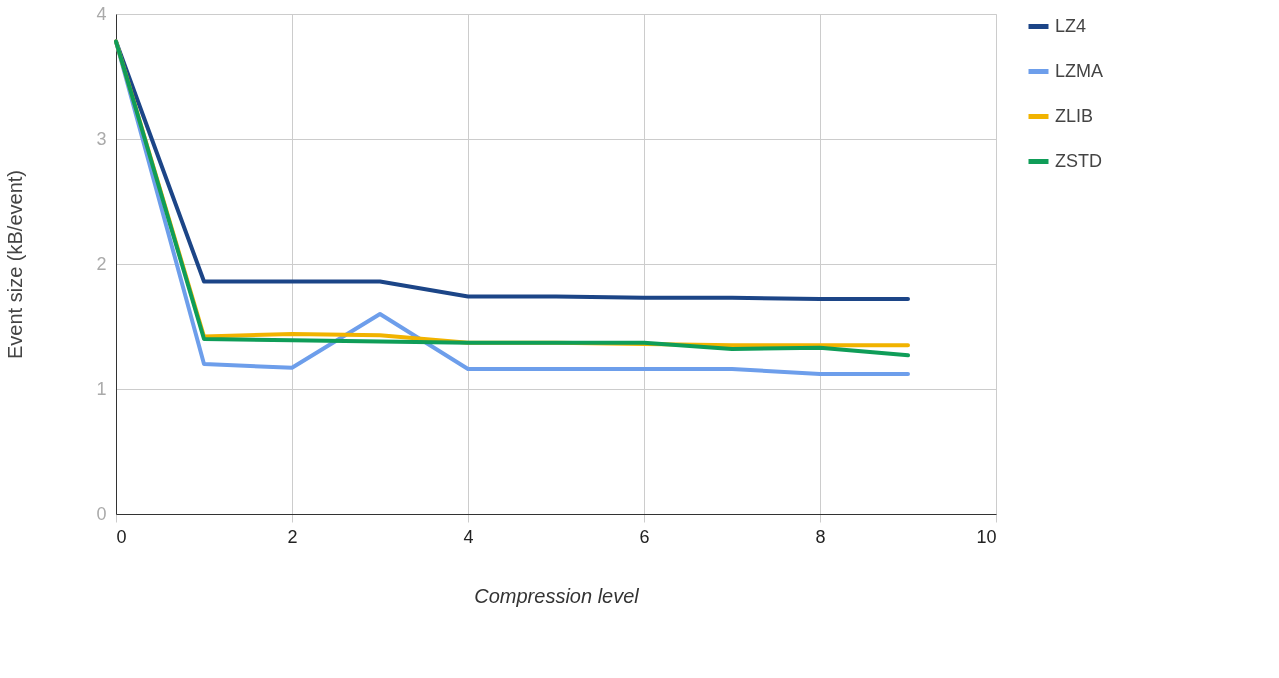  I want to click on x-tick-label: 4, so click(468, 536).